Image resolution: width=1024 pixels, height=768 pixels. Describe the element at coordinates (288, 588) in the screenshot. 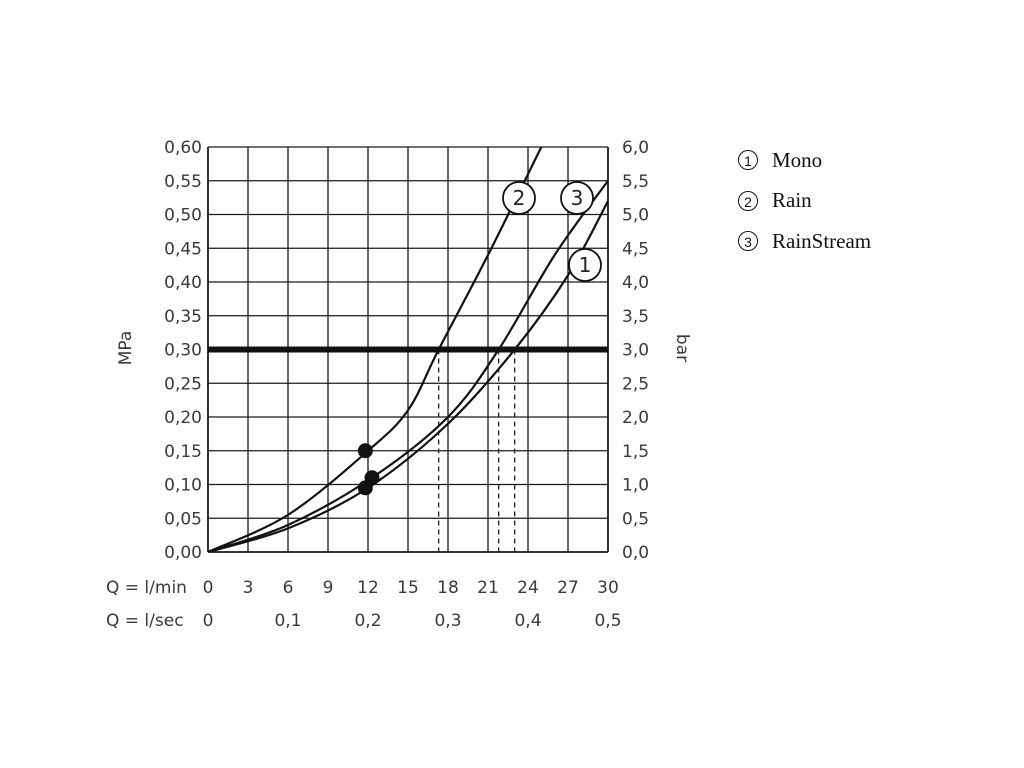

I see `x-tick-min: 6` at that location.